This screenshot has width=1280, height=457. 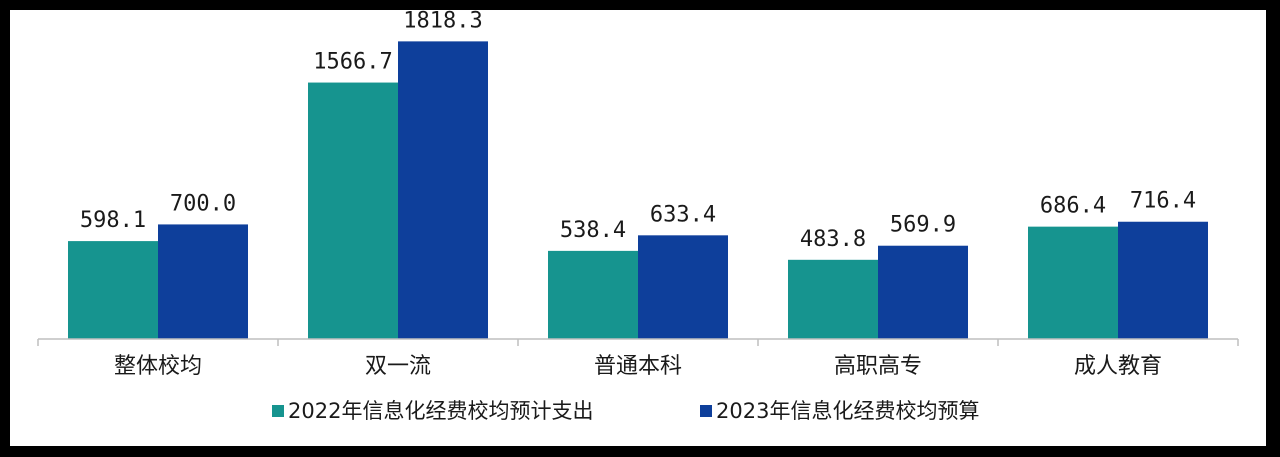 What do you see at coordinates (833, 239) in the screenshot?
I see `data-label-s1-4: 483.8` at bounding box center [833, 239].